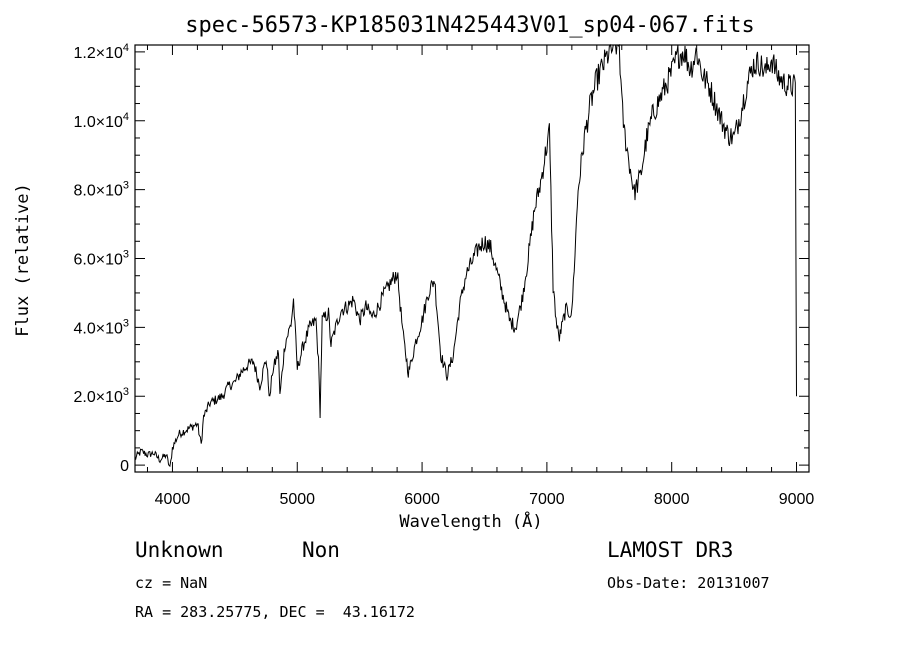 This screenshot has height=649, width=900. I want to click on x-tick-label: 5000, so click(297, 499).